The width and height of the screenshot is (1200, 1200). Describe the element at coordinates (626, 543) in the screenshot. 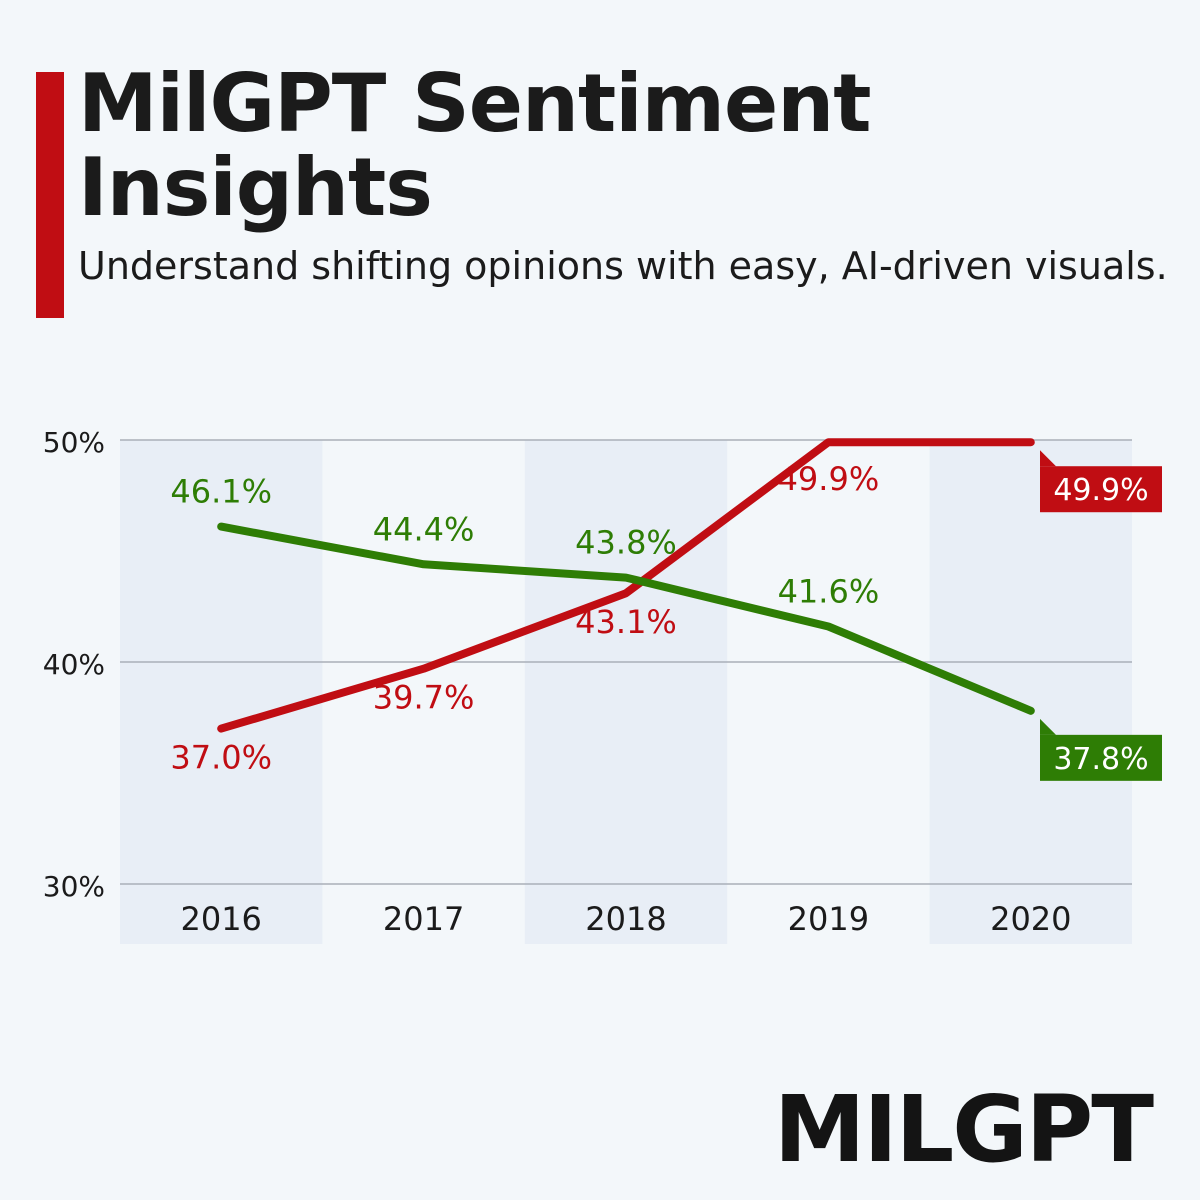

I see `green-series-data-label: 43.8%` at that location.